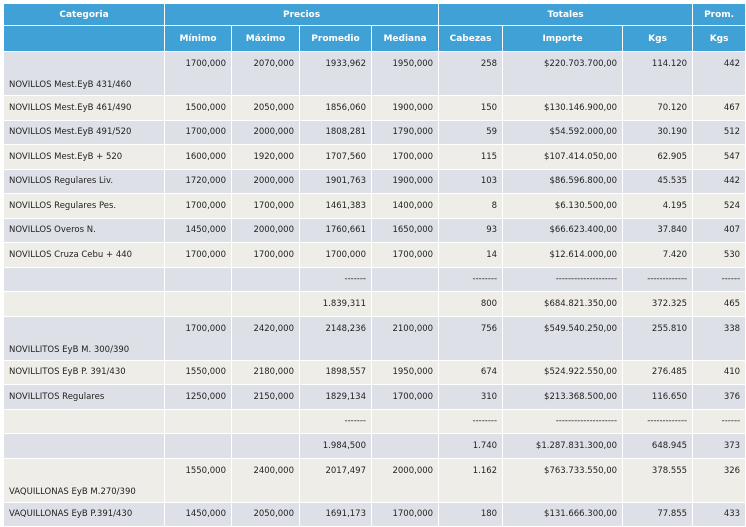 This screenshot has width=746, height=527. Describe the element at coordinates (658, 514) in the screenshot. I see `cell-kgs: 77.855` at that location.